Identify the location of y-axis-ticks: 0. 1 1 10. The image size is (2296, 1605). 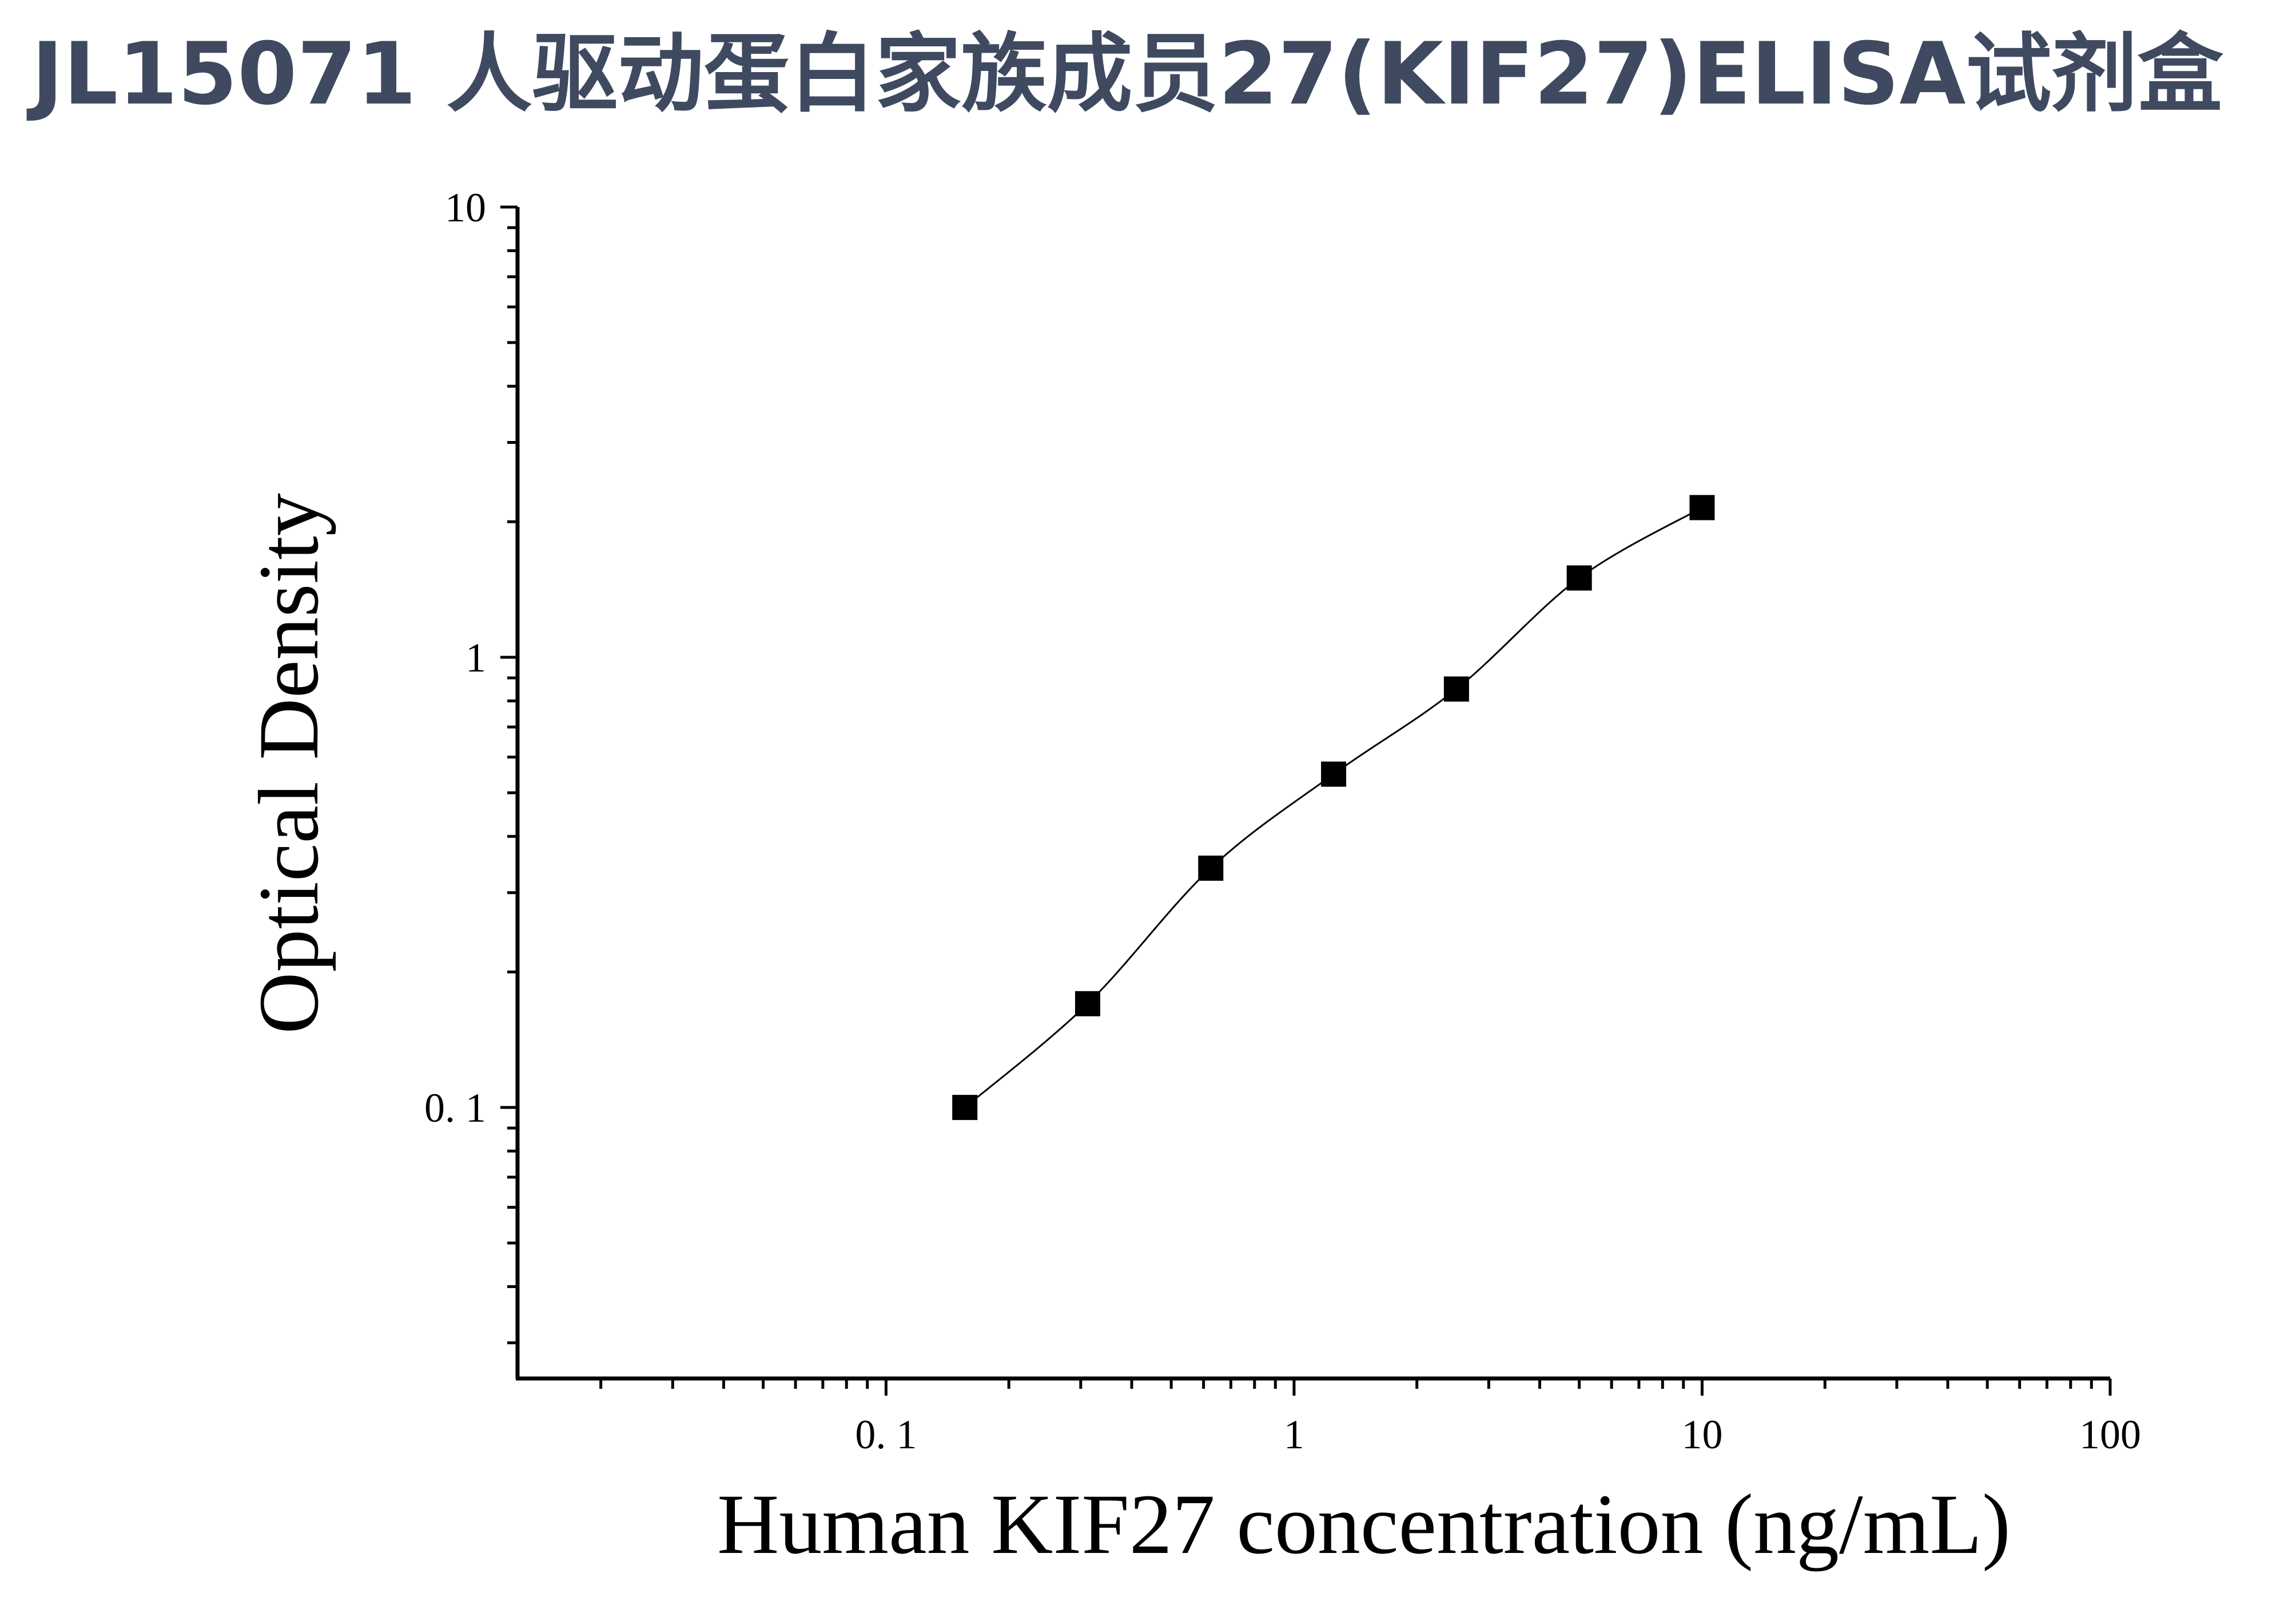
(471, 765).